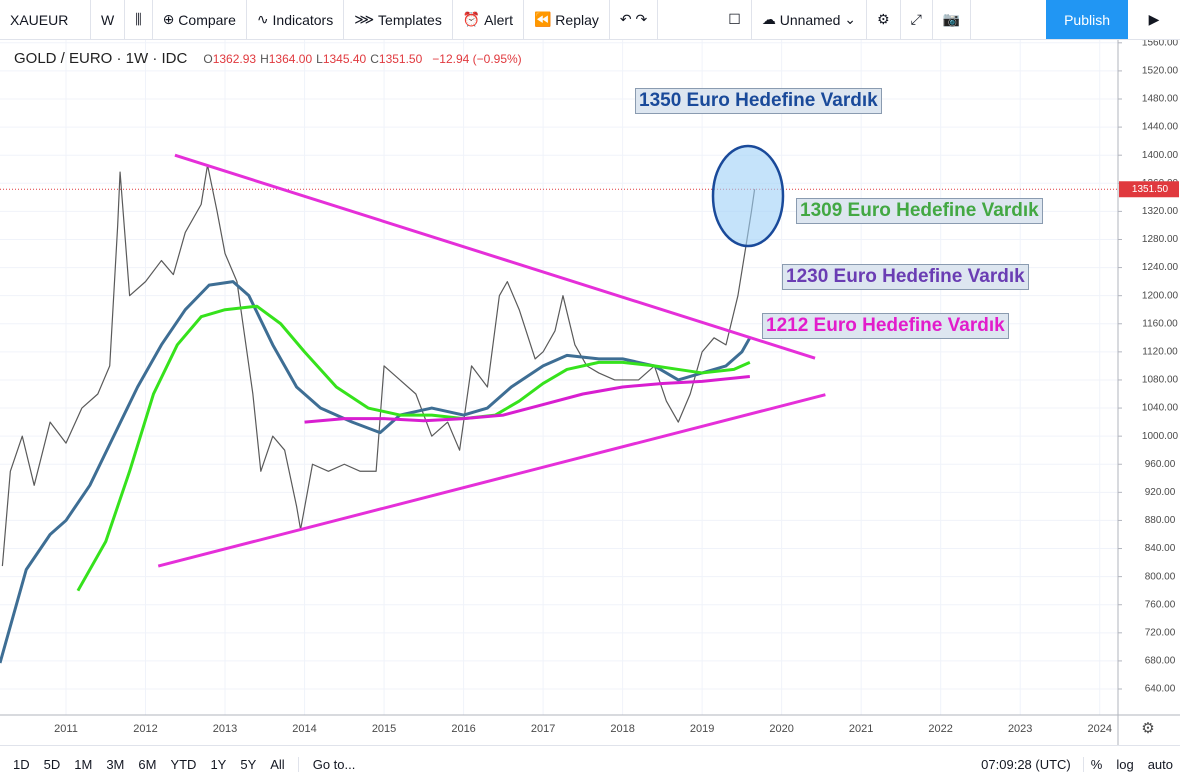 The height and width of the screenshot is (783, 1180). I want to click on y-tick-label: 1120.00, so click(1160, 352).